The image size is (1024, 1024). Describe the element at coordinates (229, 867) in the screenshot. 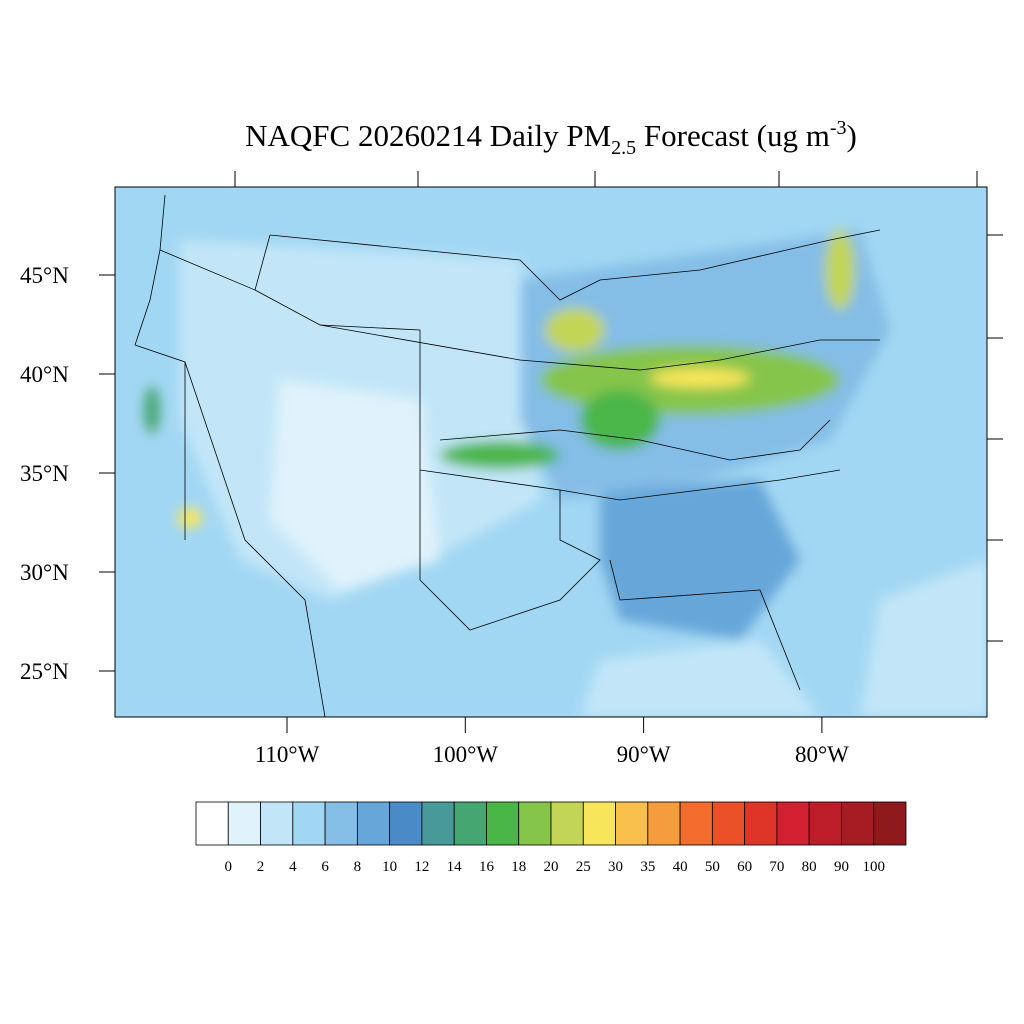

I see `colorbar-label: 0` at that location.